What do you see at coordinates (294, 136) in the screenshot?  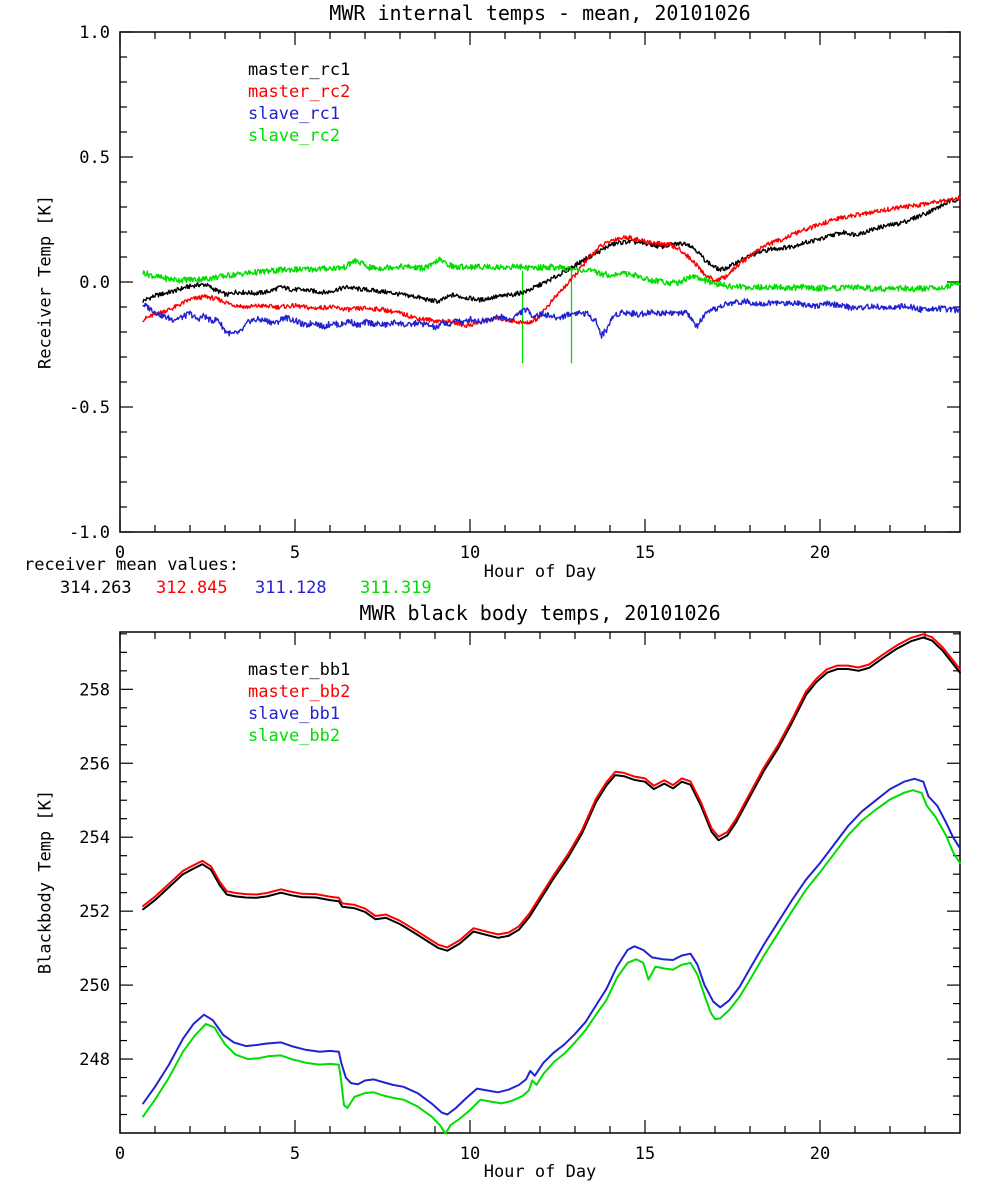 I see `legend-item: slave_rc2` at bounding box center [294, 136].